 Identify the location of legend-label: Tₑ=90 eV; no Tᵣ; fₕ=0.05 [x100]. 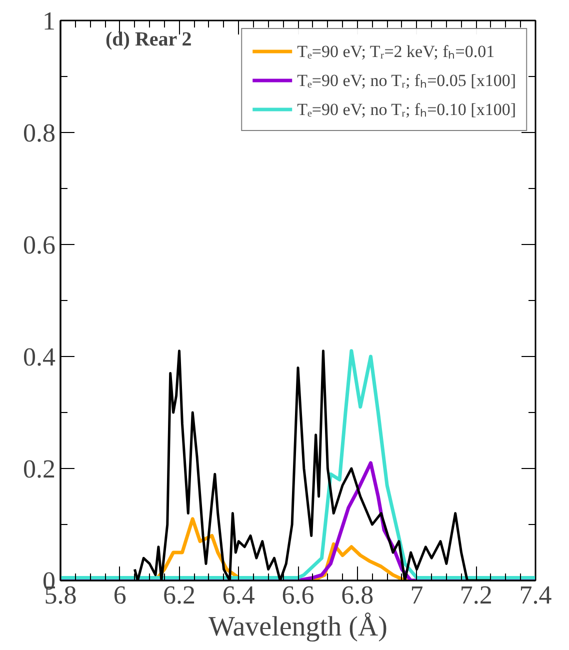
(406, 80).